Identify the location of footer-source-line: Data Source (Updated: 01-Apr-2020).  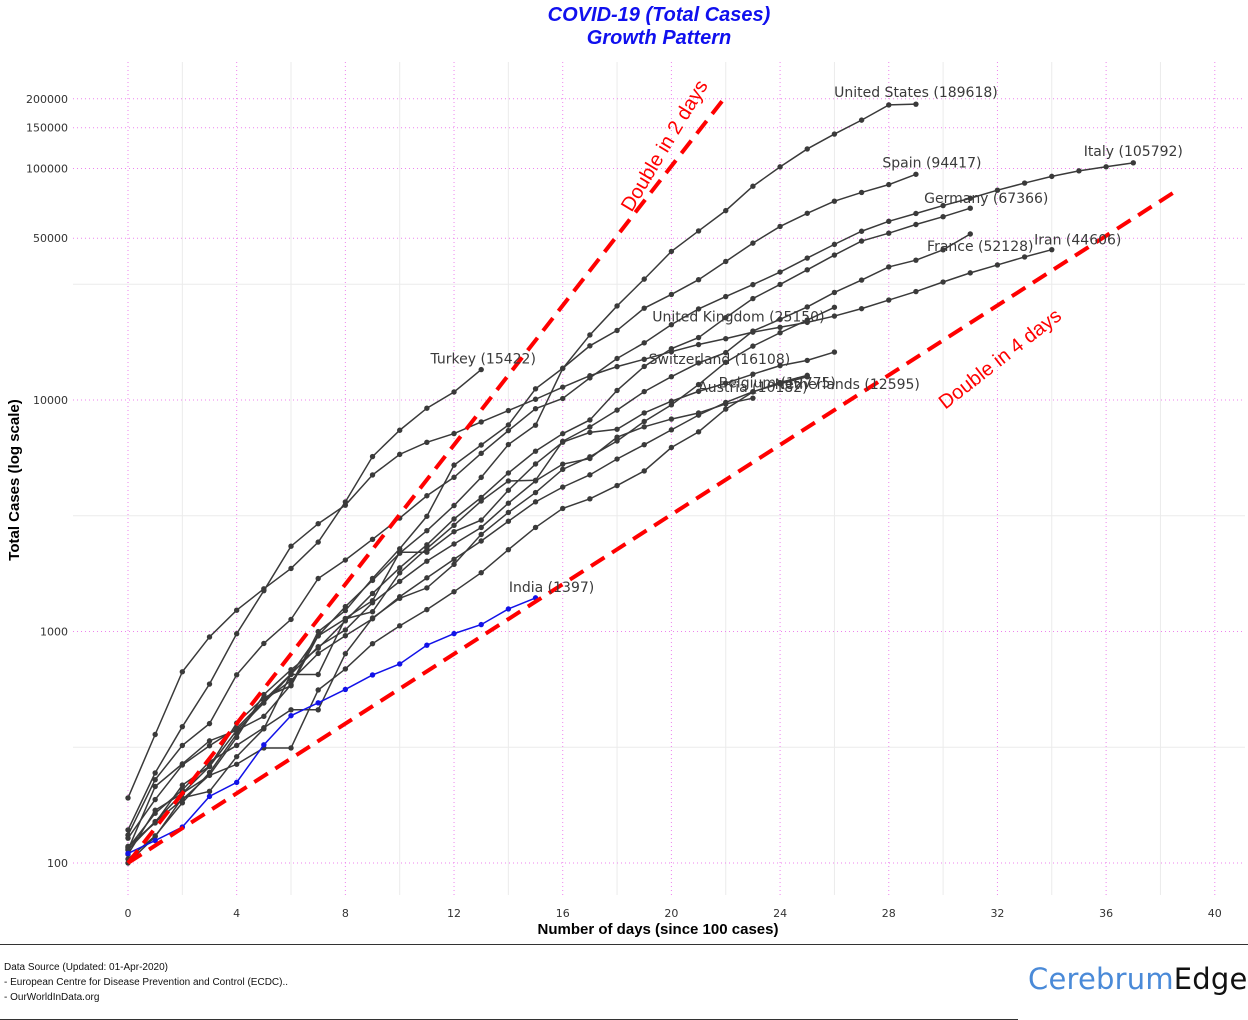
(86, 967).